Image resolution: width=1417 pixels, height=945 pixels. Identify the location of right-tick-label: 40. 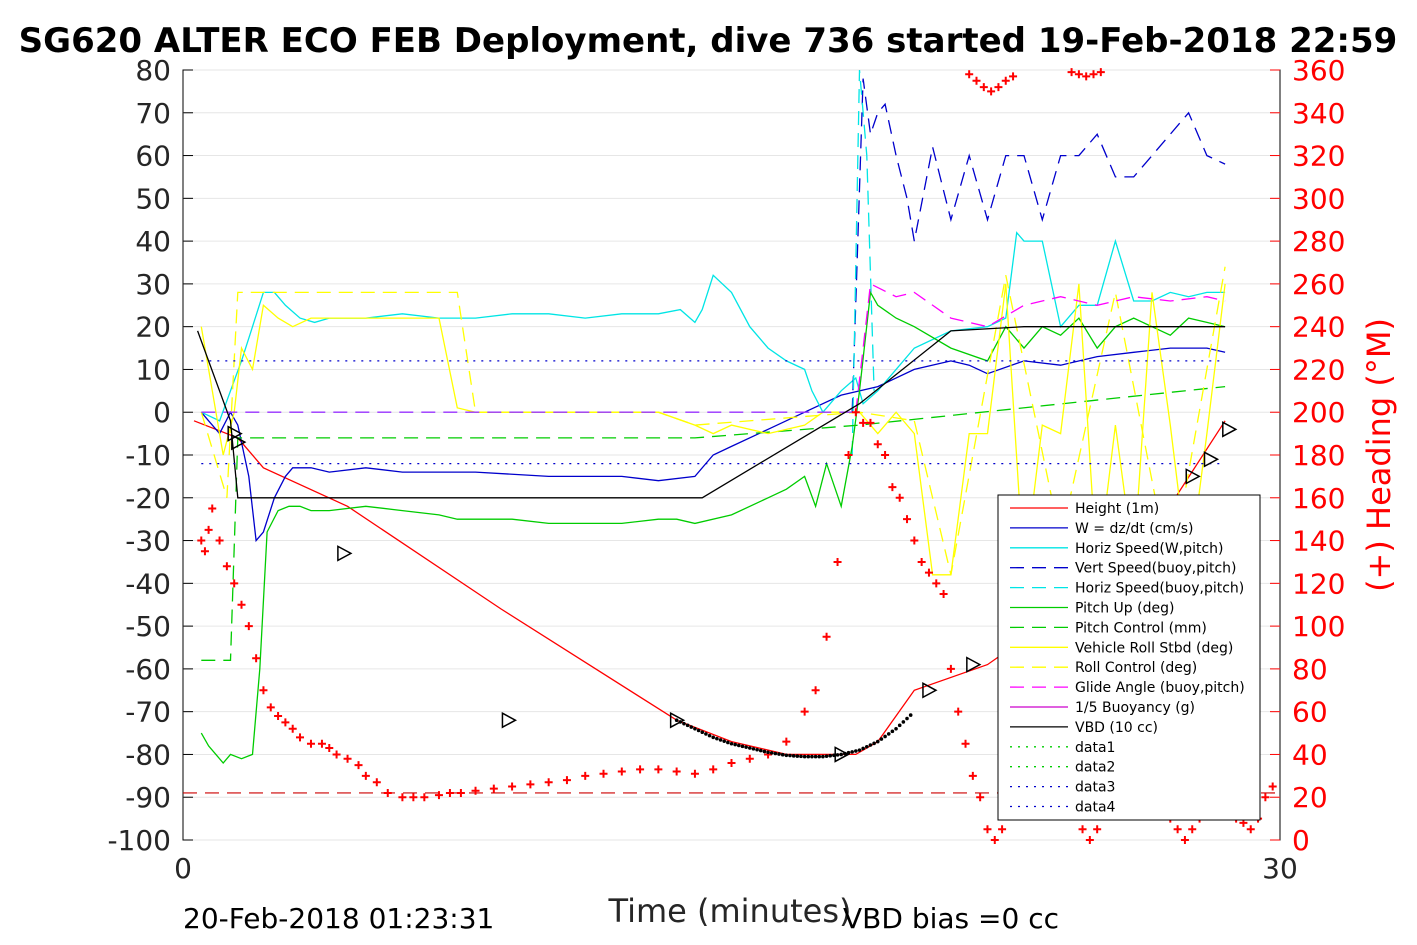
(1310, 754).